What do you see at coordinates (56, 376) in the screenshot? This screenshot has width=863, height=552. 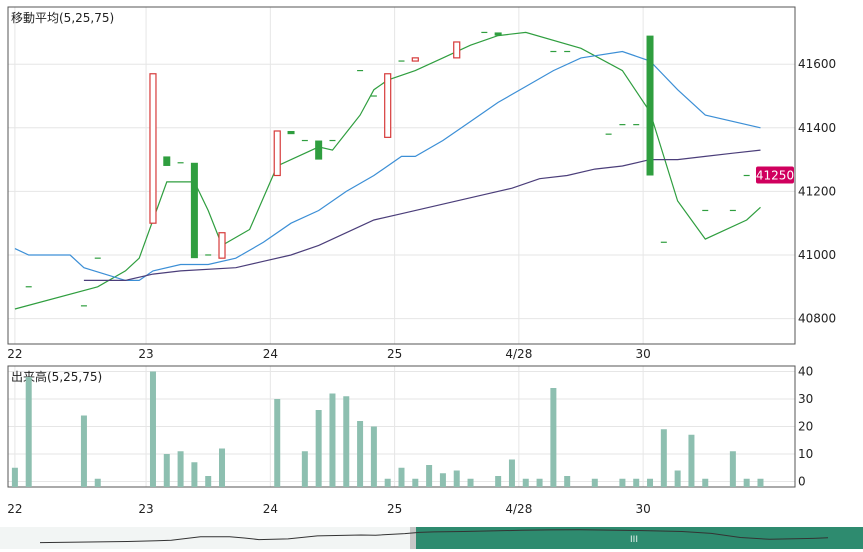 I see `volume-panel-title: 出来高(5,25,75)` at bounding box center [56, 376].